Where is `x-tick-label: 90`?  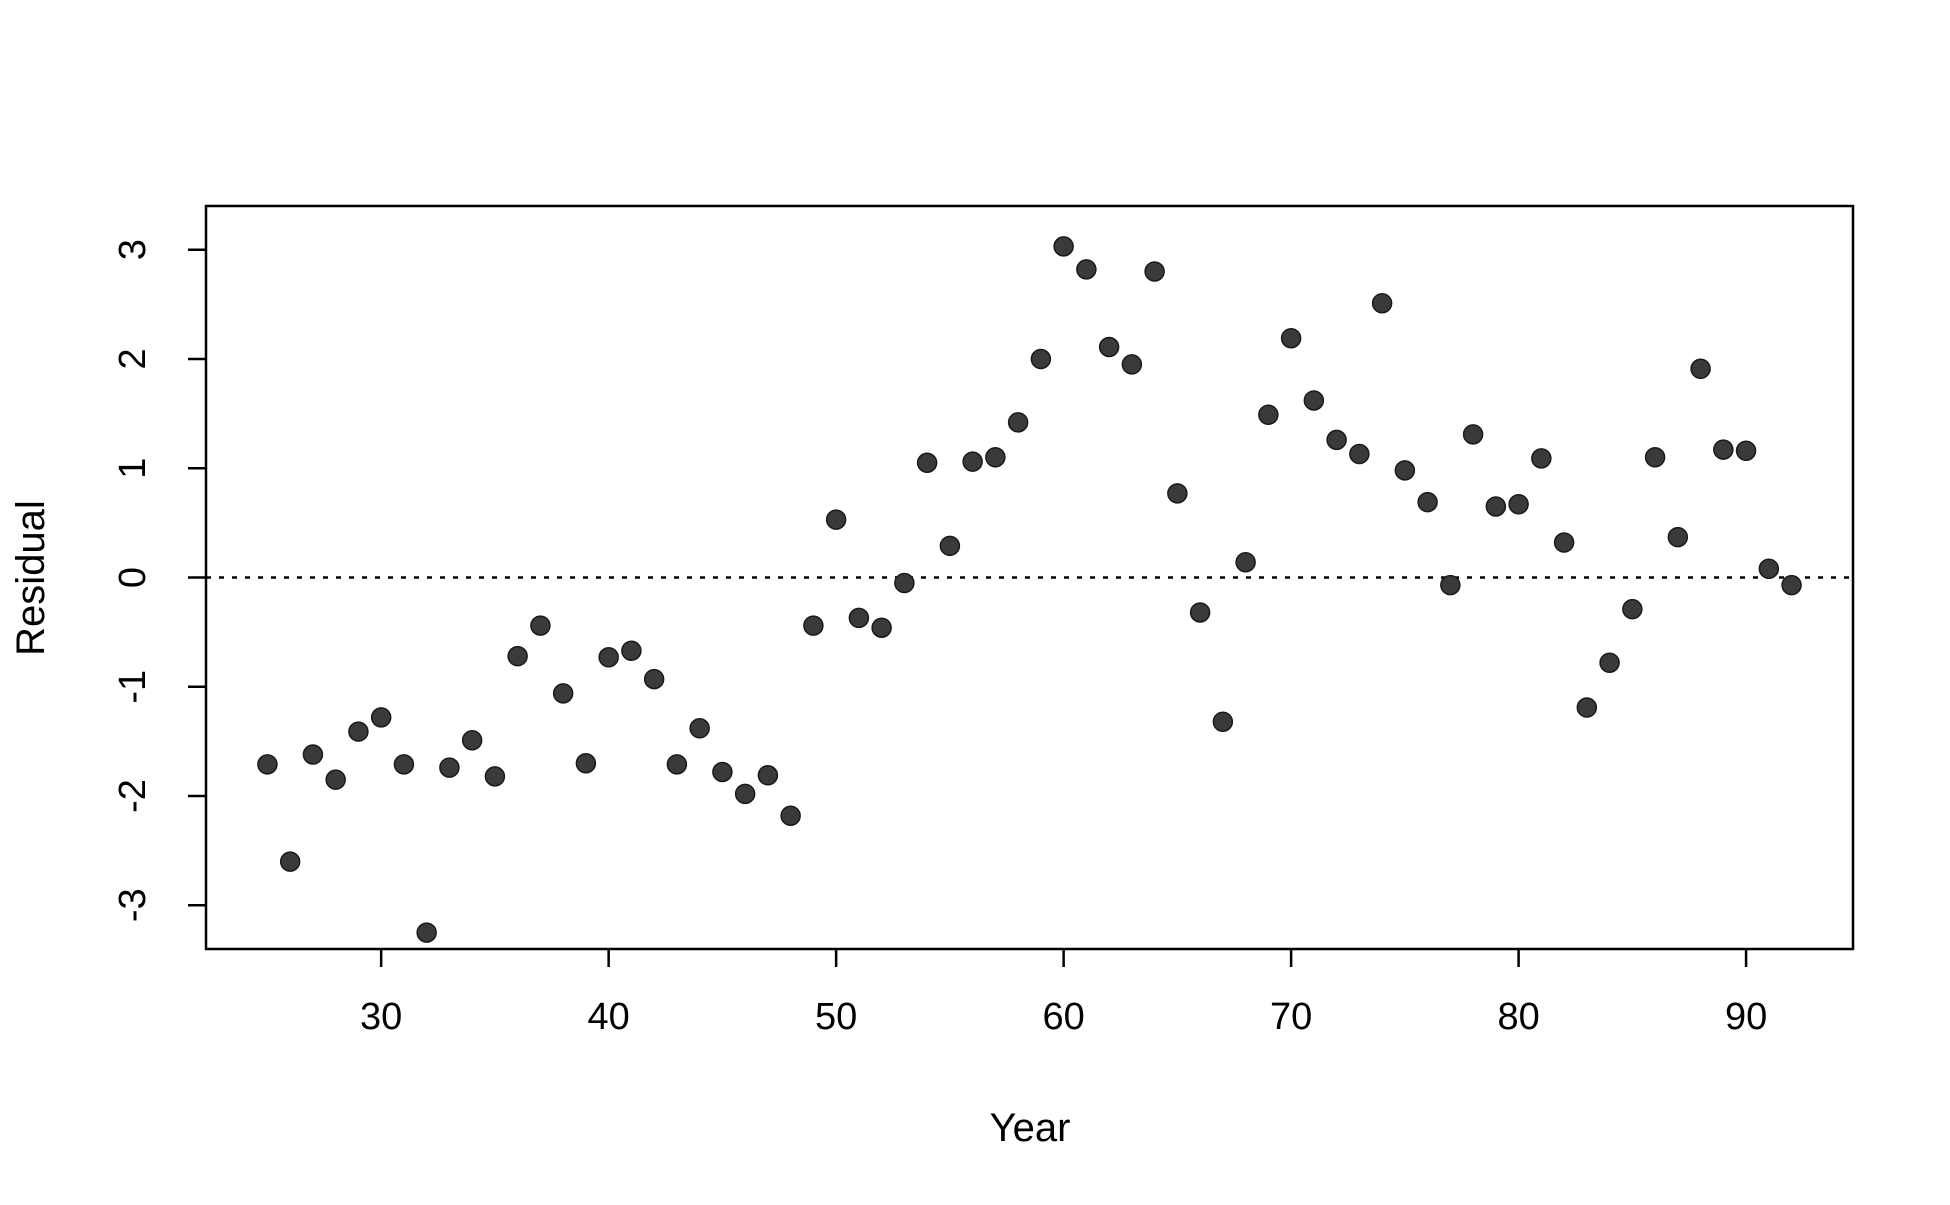
x-tick-label: 90 is located at coordinates (1746, 1017).